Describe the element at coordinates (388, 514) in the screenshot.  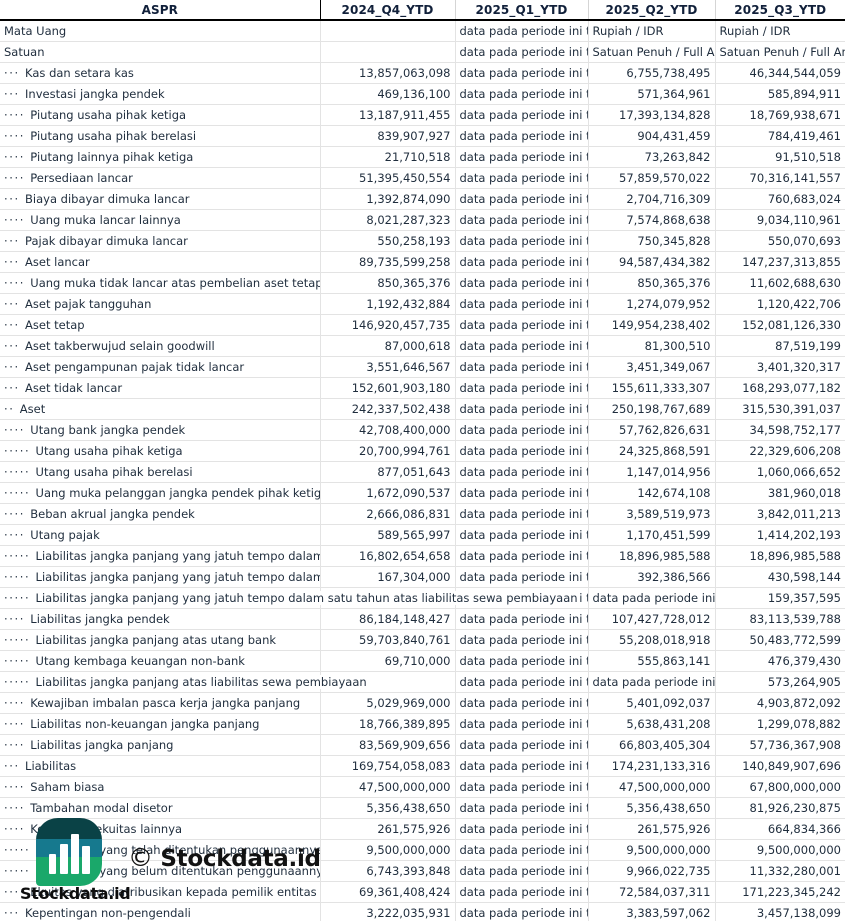
I see `cell-2024-q4-ytd: 2,666,086,831` at that location.